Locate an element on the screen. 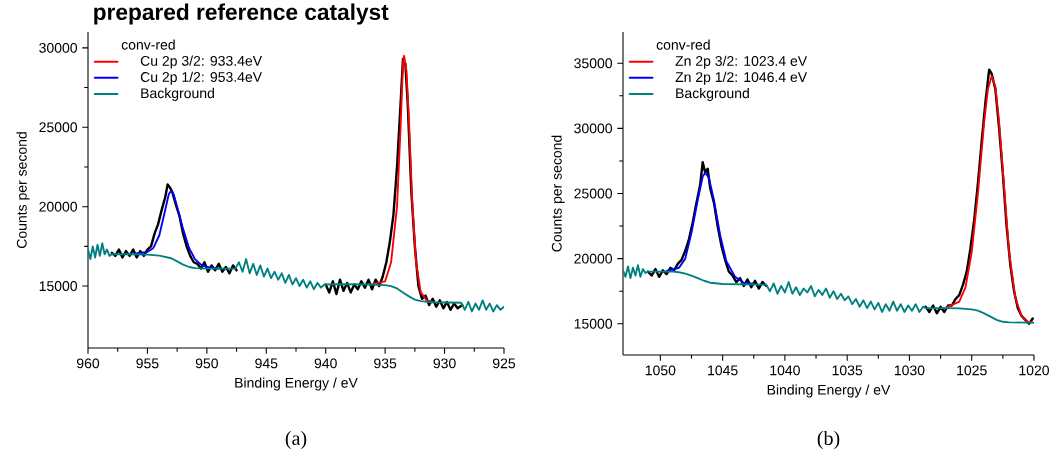  text: (a) is located at coordinates (296, 440).